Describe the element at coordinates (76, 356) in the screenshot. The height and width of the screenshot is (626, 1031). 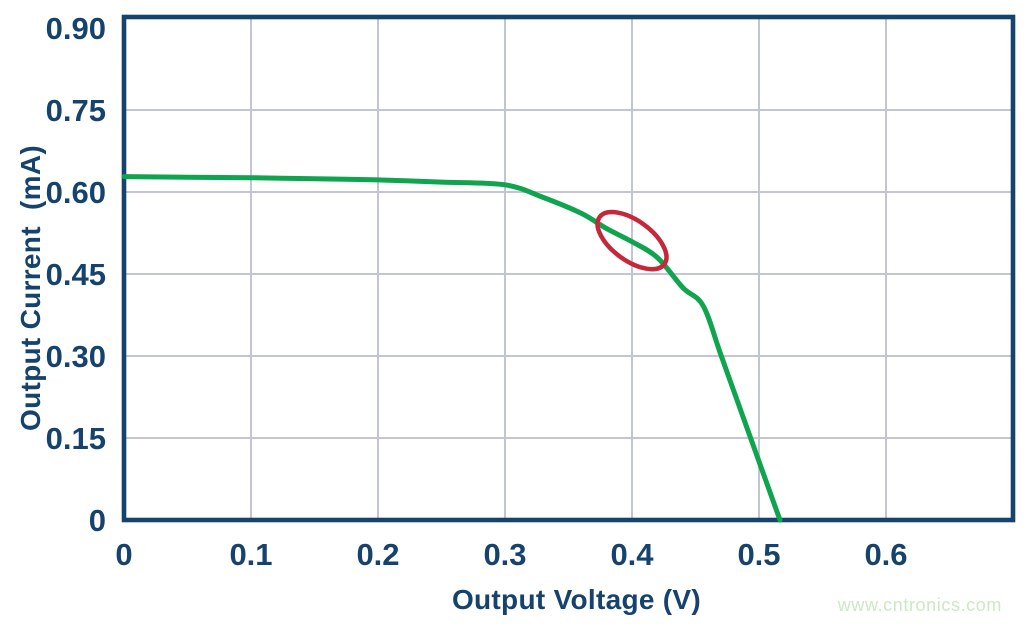
I see `y-tick-label: 0.30` at that location.